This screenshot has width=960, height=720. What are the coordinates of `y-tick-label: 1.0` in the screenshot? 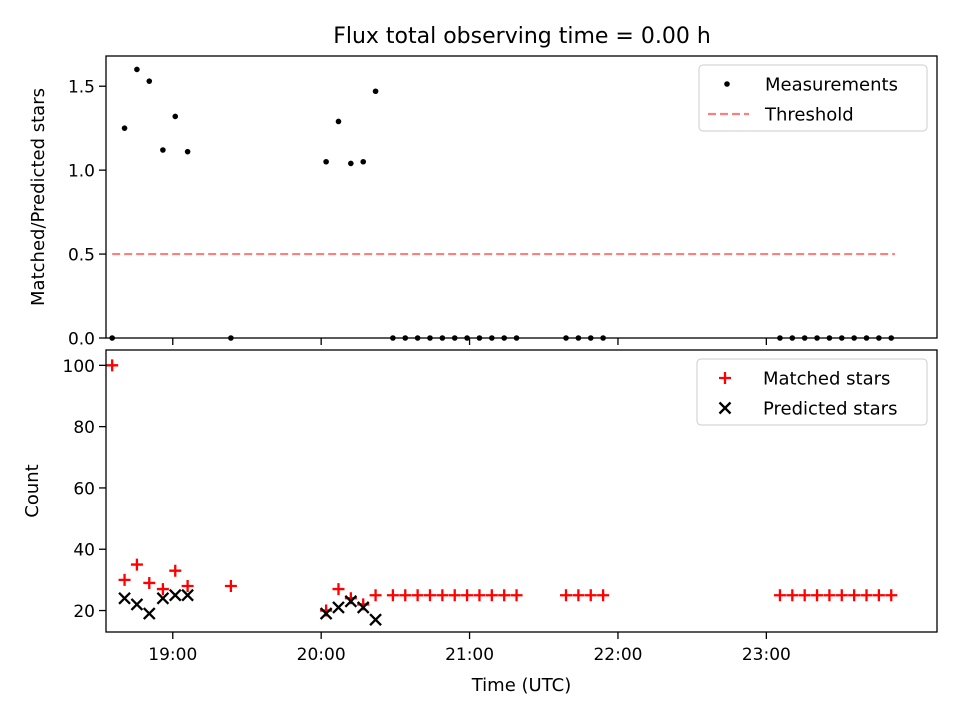 It's located at (81, 172).